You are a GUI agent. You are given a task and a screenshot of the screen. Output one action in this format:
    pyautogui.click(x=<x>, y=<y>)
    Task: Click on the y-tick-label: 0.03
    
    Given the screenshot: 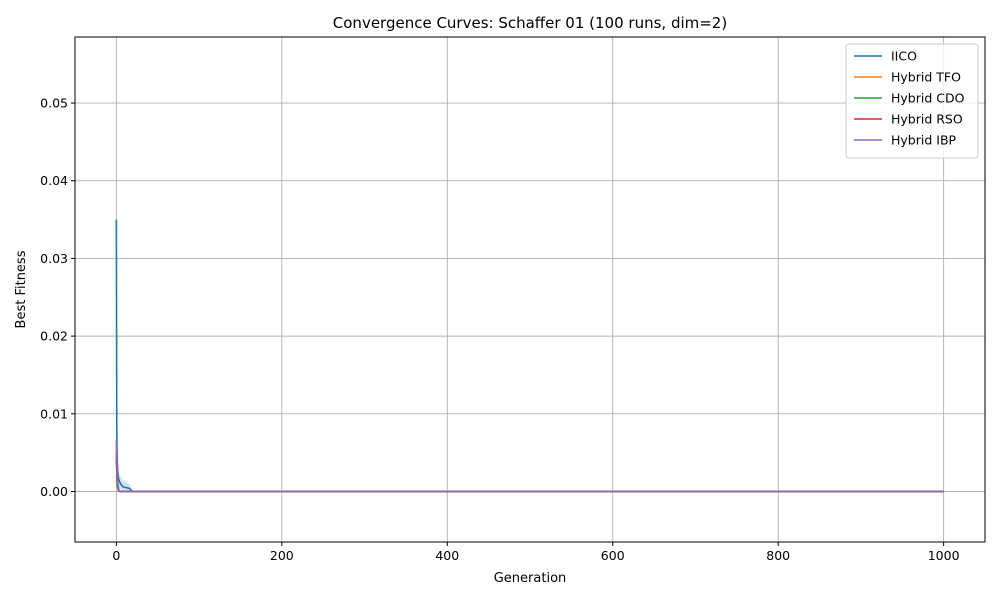 What is the action you would take?
    pyautogui.click(x=54, y=258)
    